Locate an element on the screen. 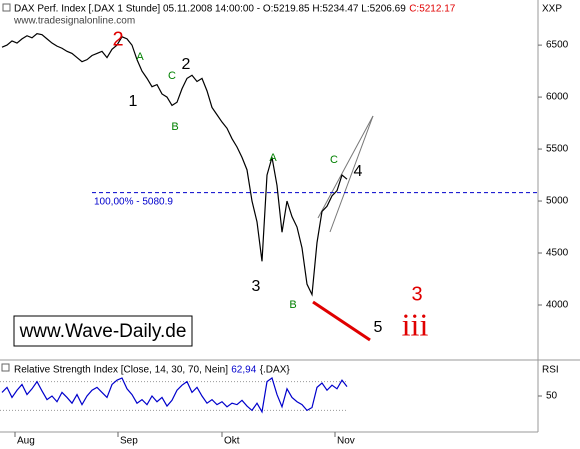 This screenshot has width=580, height=449. rsi-value: 62,94 is located at coordinates (243, 370).